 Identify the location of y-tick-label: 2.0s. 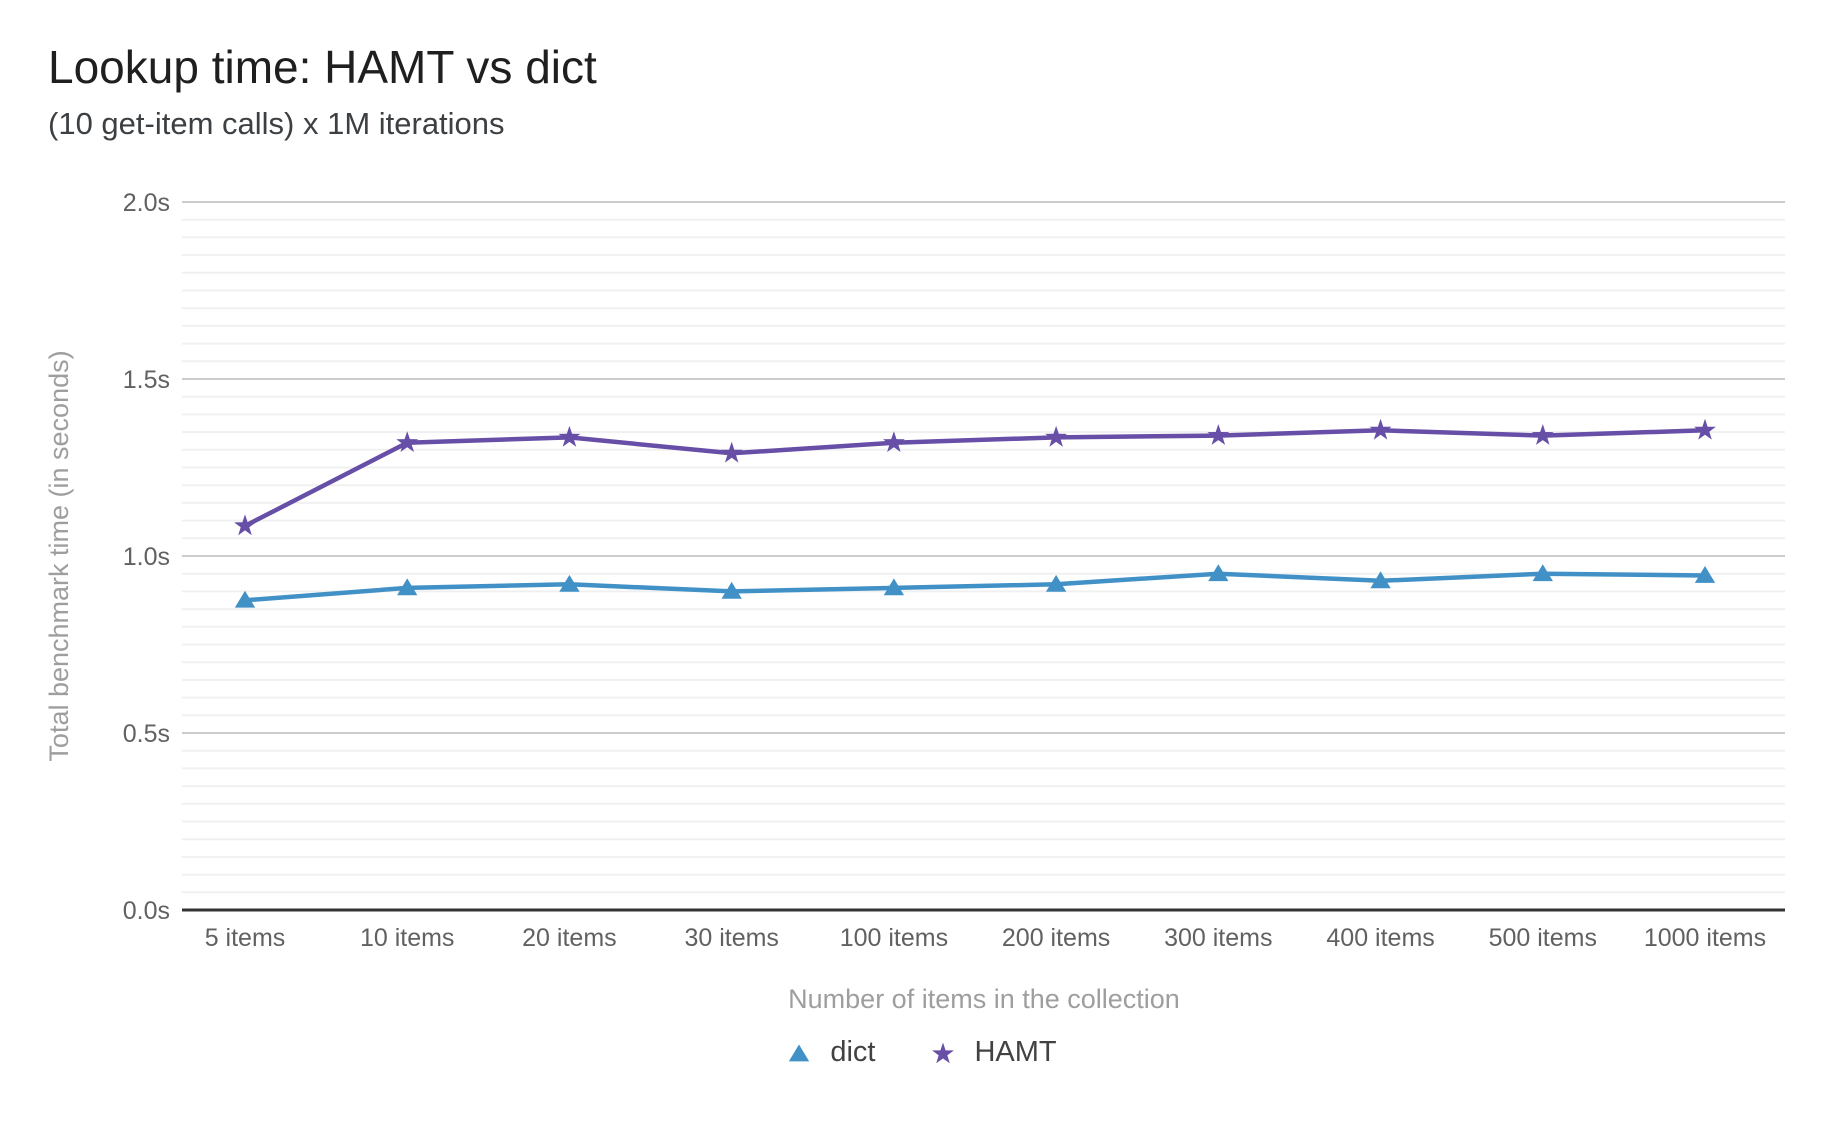
(146, 203).